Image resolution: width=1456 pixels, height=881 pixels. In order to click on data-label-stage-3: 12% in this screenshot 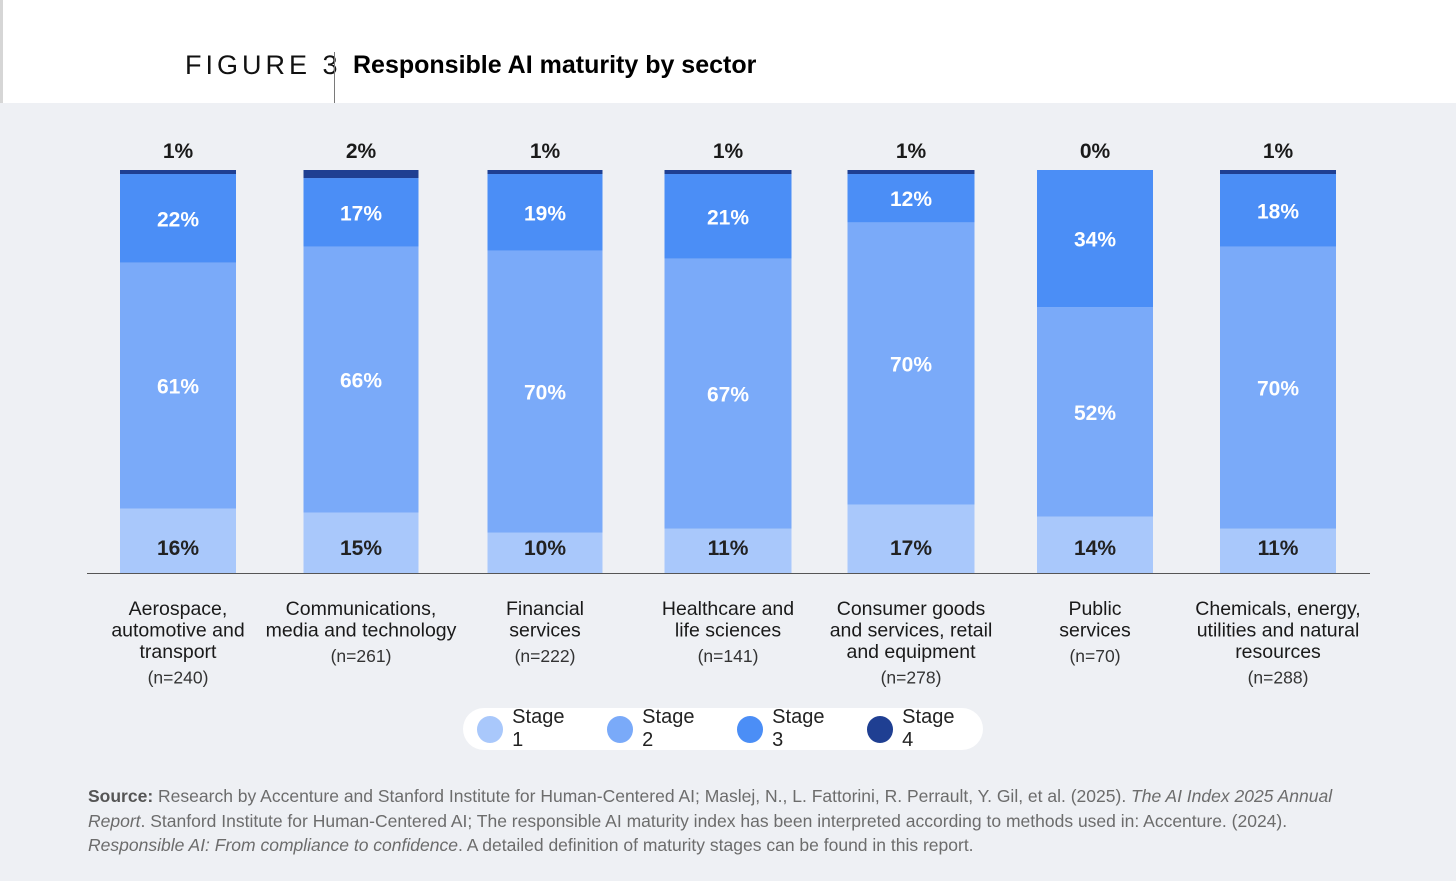, I will do `click(911, 199)`.